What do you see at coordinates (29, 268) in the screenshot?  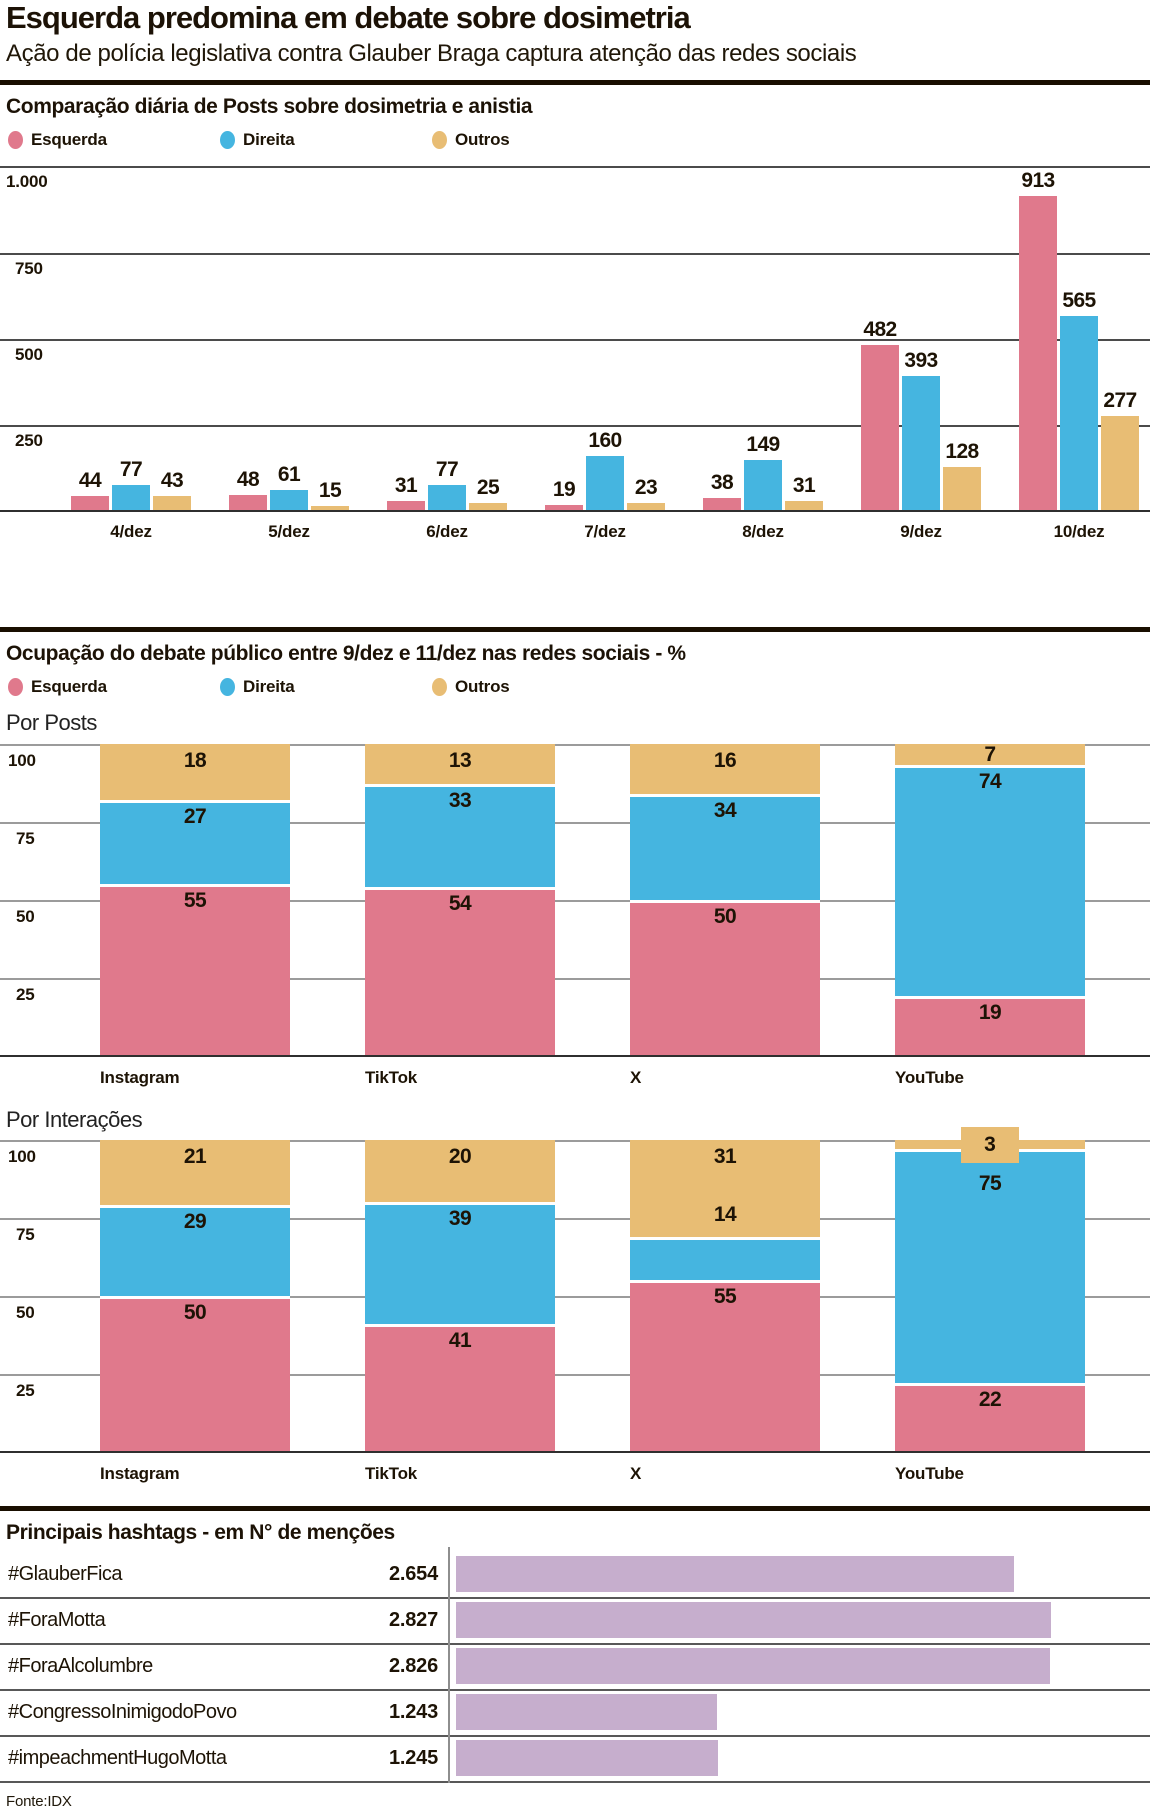 I see `y-tick-label: 750` at bounding box center [29, 268].